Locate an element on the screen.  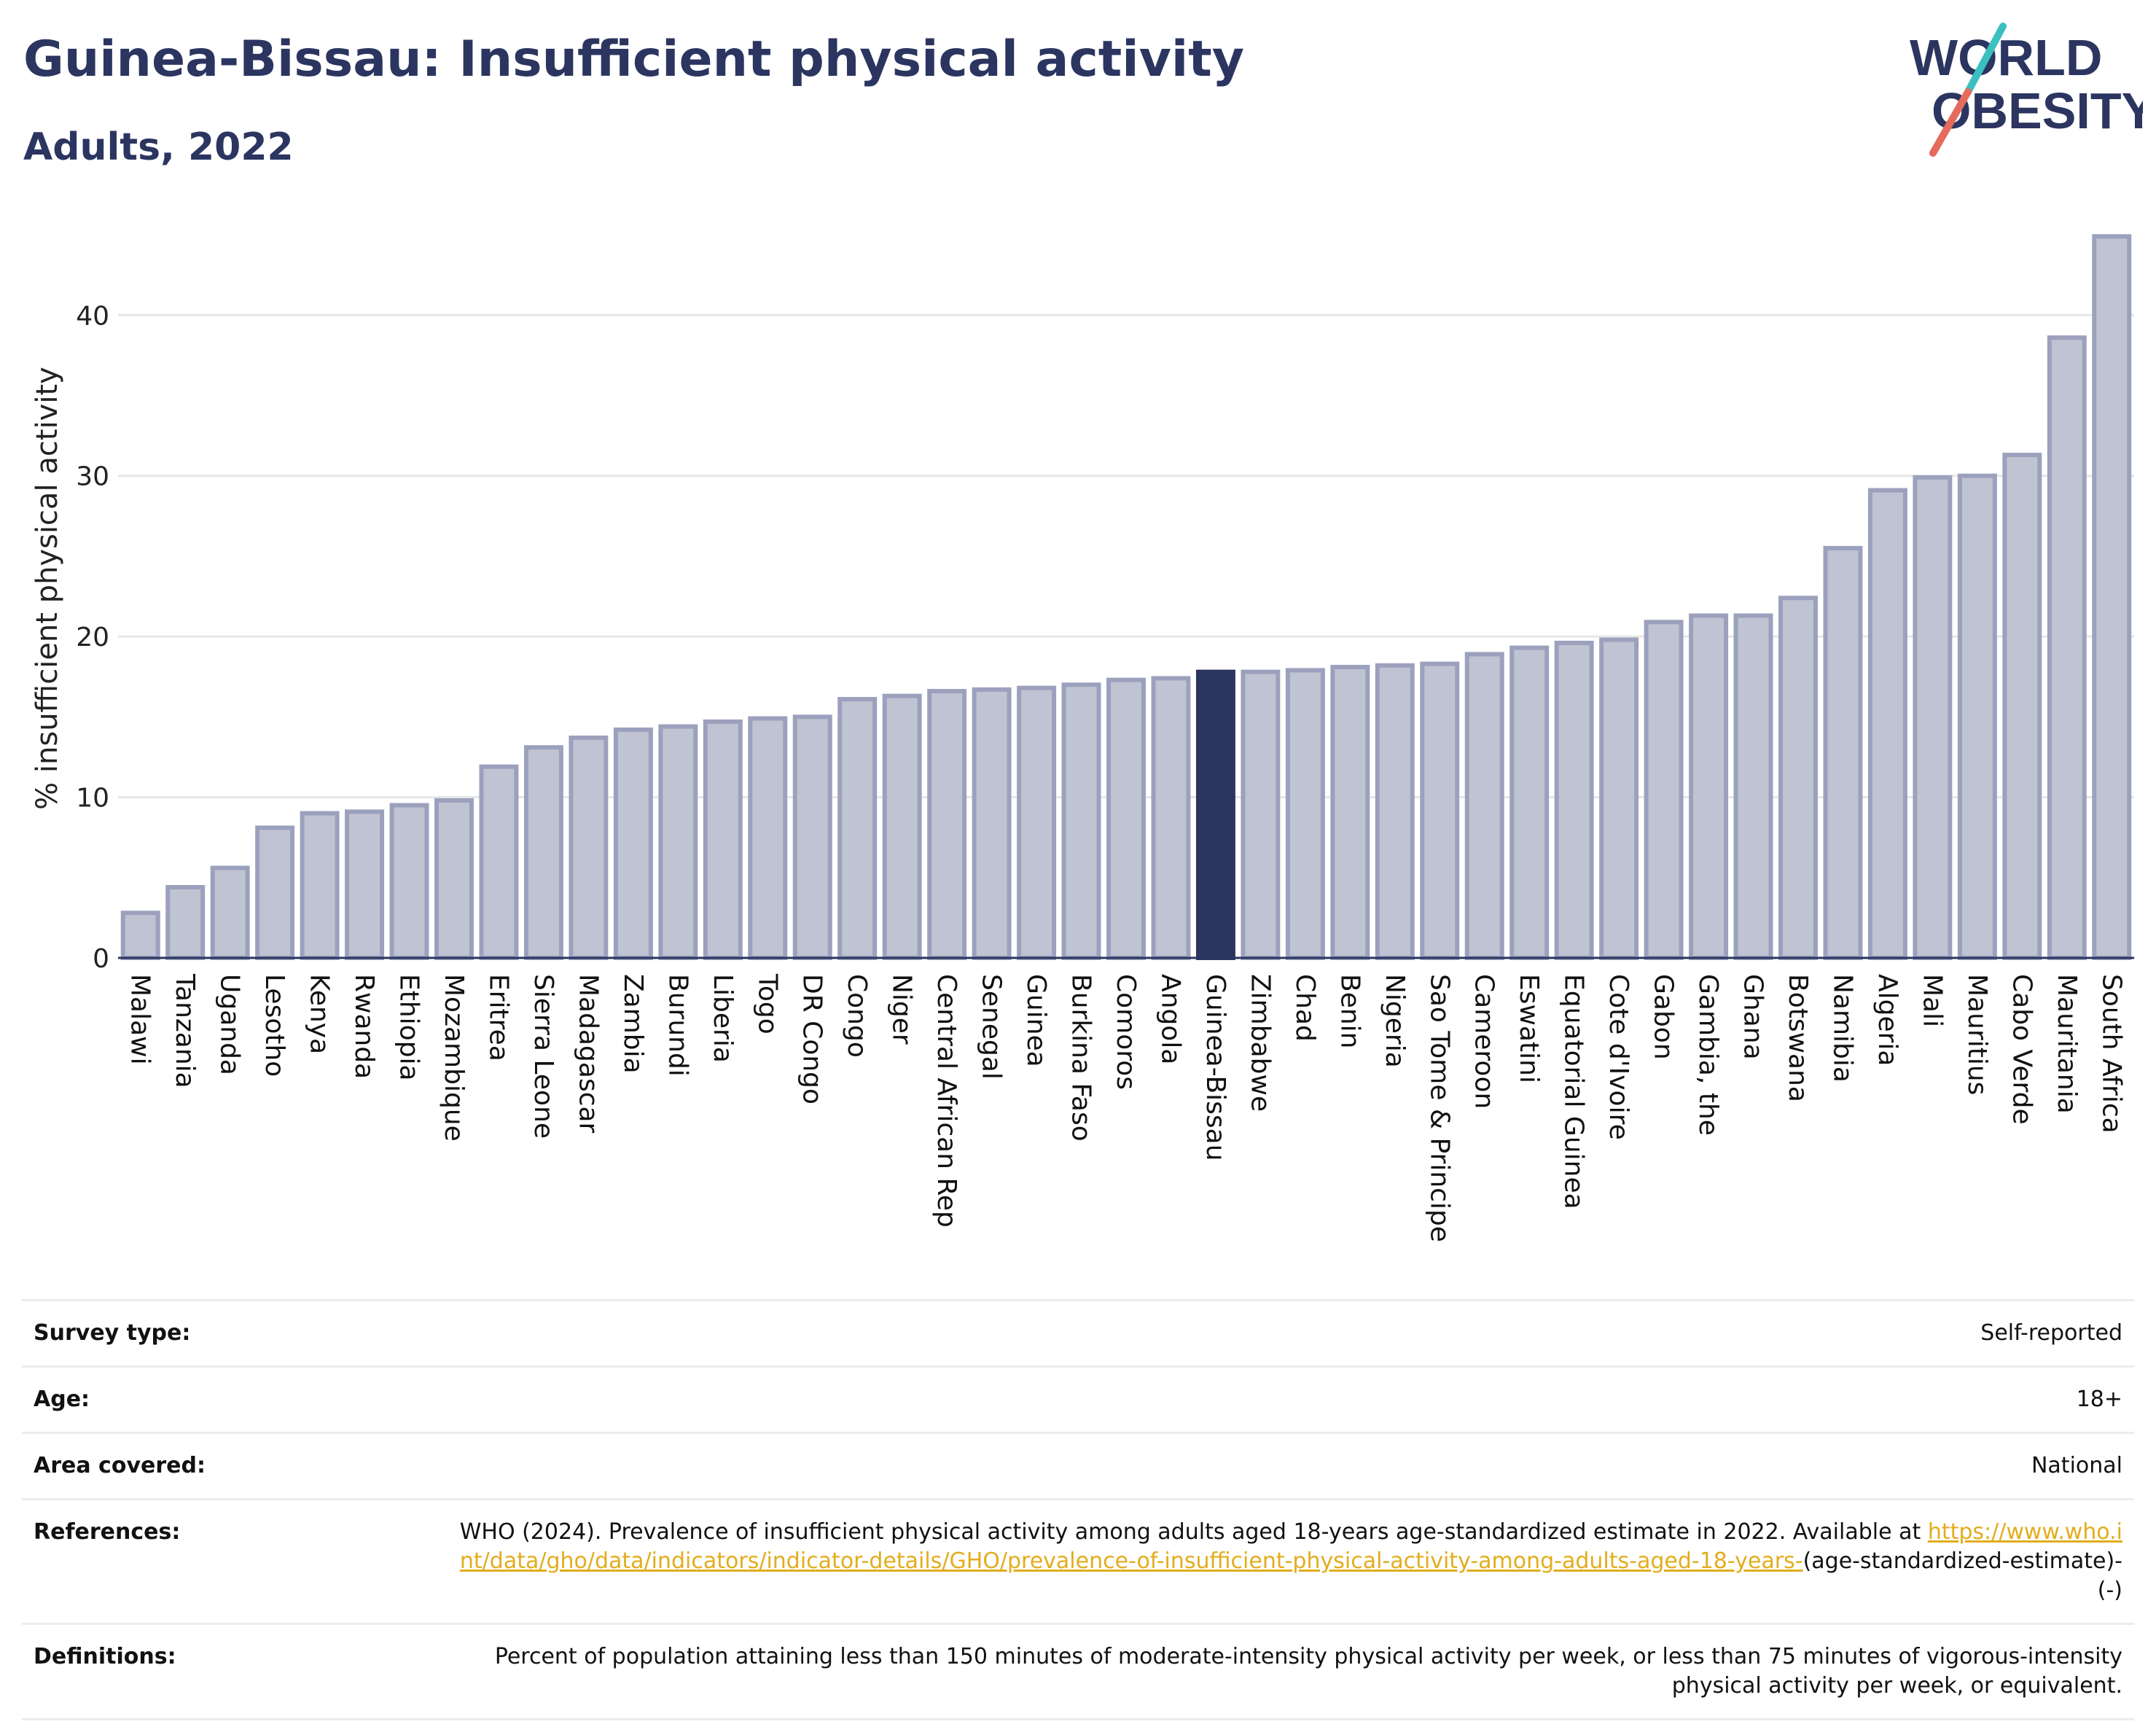
x-tick-label: Kenya is located at coordinates (320, 1014).